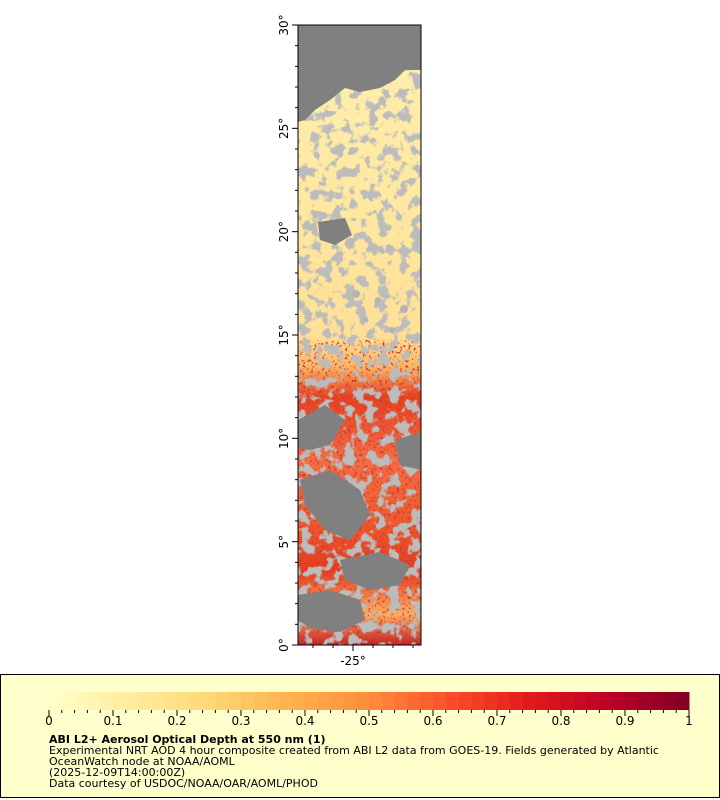 This screenshot has height=800, width=720. I want to click on colorbar-tick-label: 0.8, so click(560, 721).